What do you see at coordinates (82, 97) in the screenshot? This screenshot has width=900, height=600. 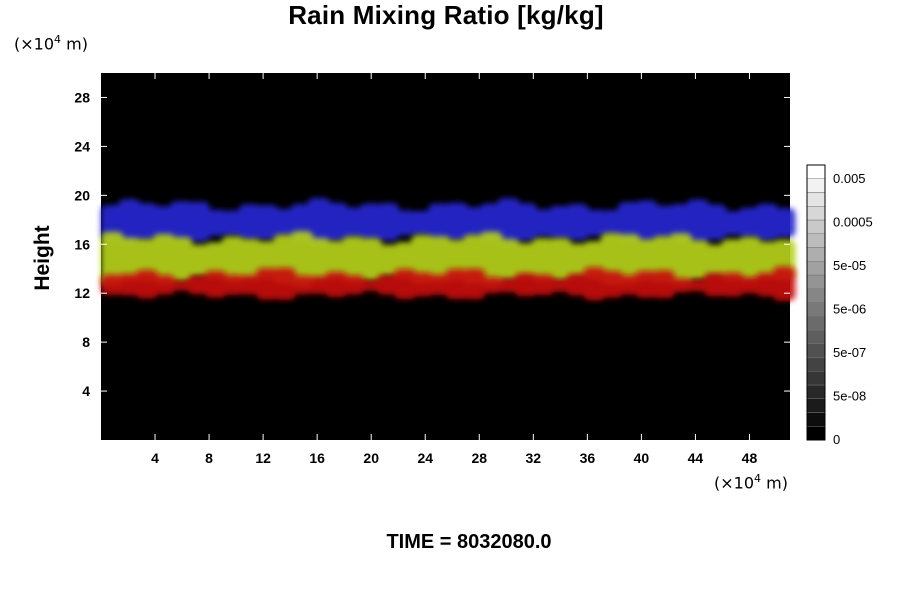 I see `y-tick-label: 28` at bounding box center [82, 97].